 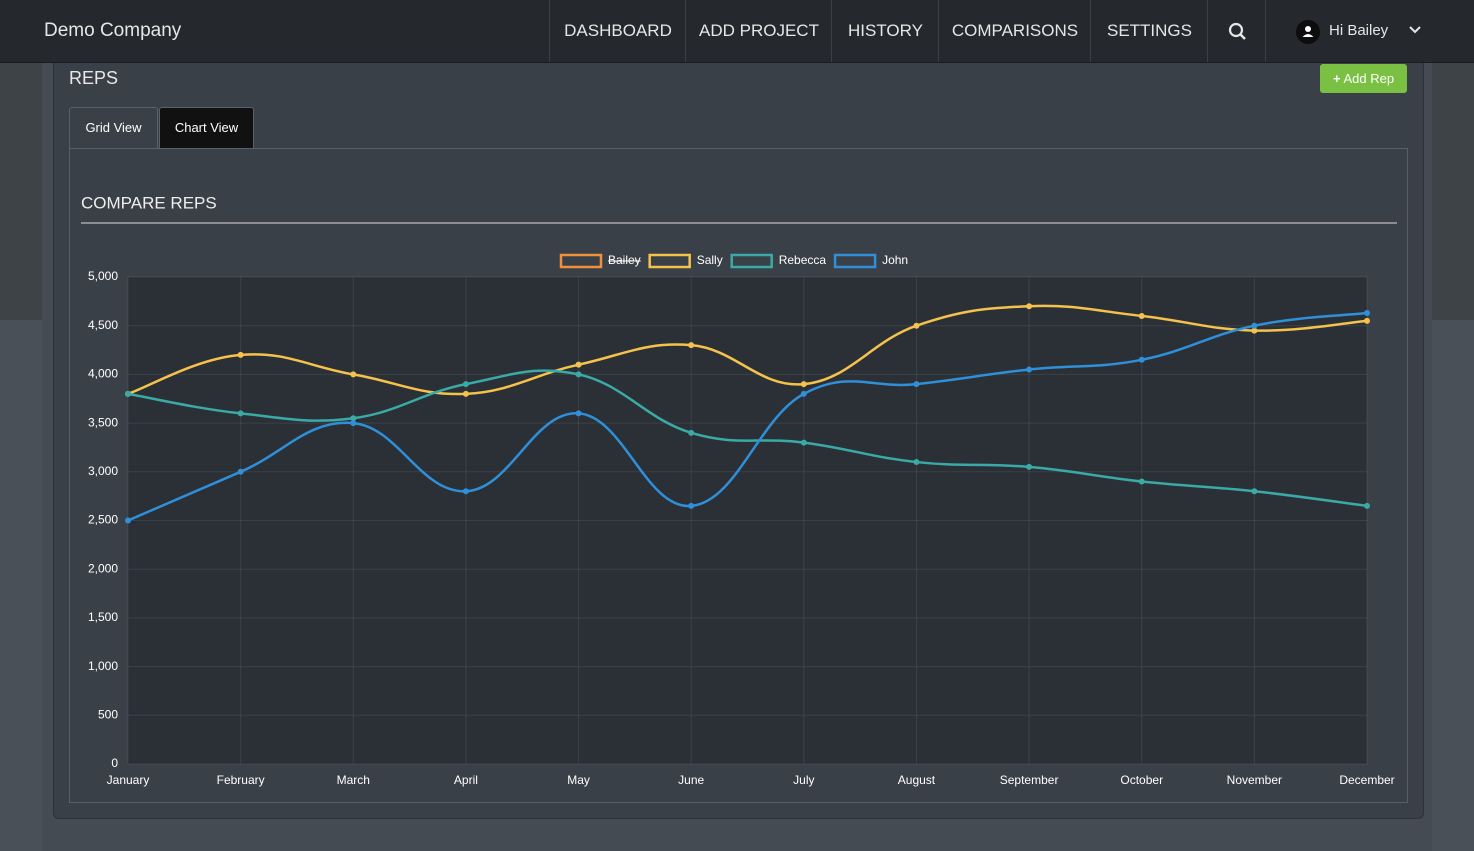 I want to click on x-tick-label: August, so click(x=917, y=780).